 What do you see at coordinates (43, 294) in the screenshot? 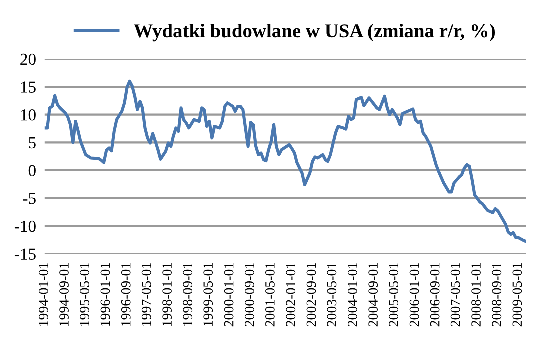
I see `x-tick-label: 1994-01-01` at bounding box center [43, 294].